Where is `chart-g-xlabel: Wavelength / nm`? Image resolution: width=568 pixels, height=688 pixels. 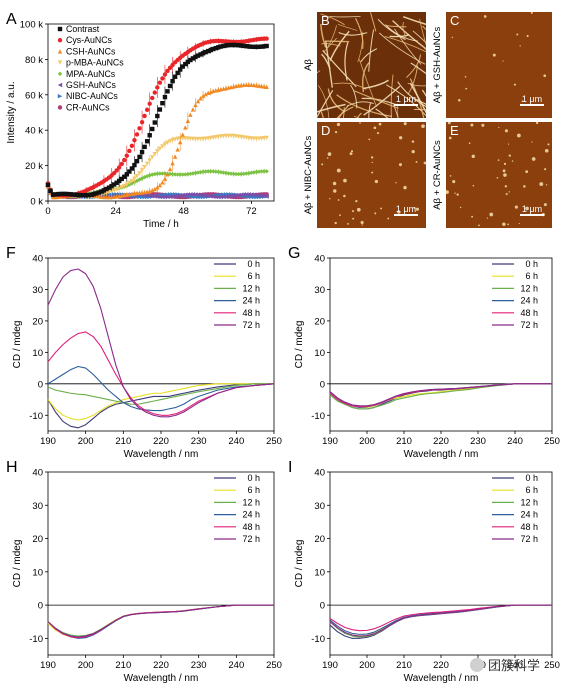
chart-g-xlabel: Wavelength / nm is located at coordinates (441, 454).